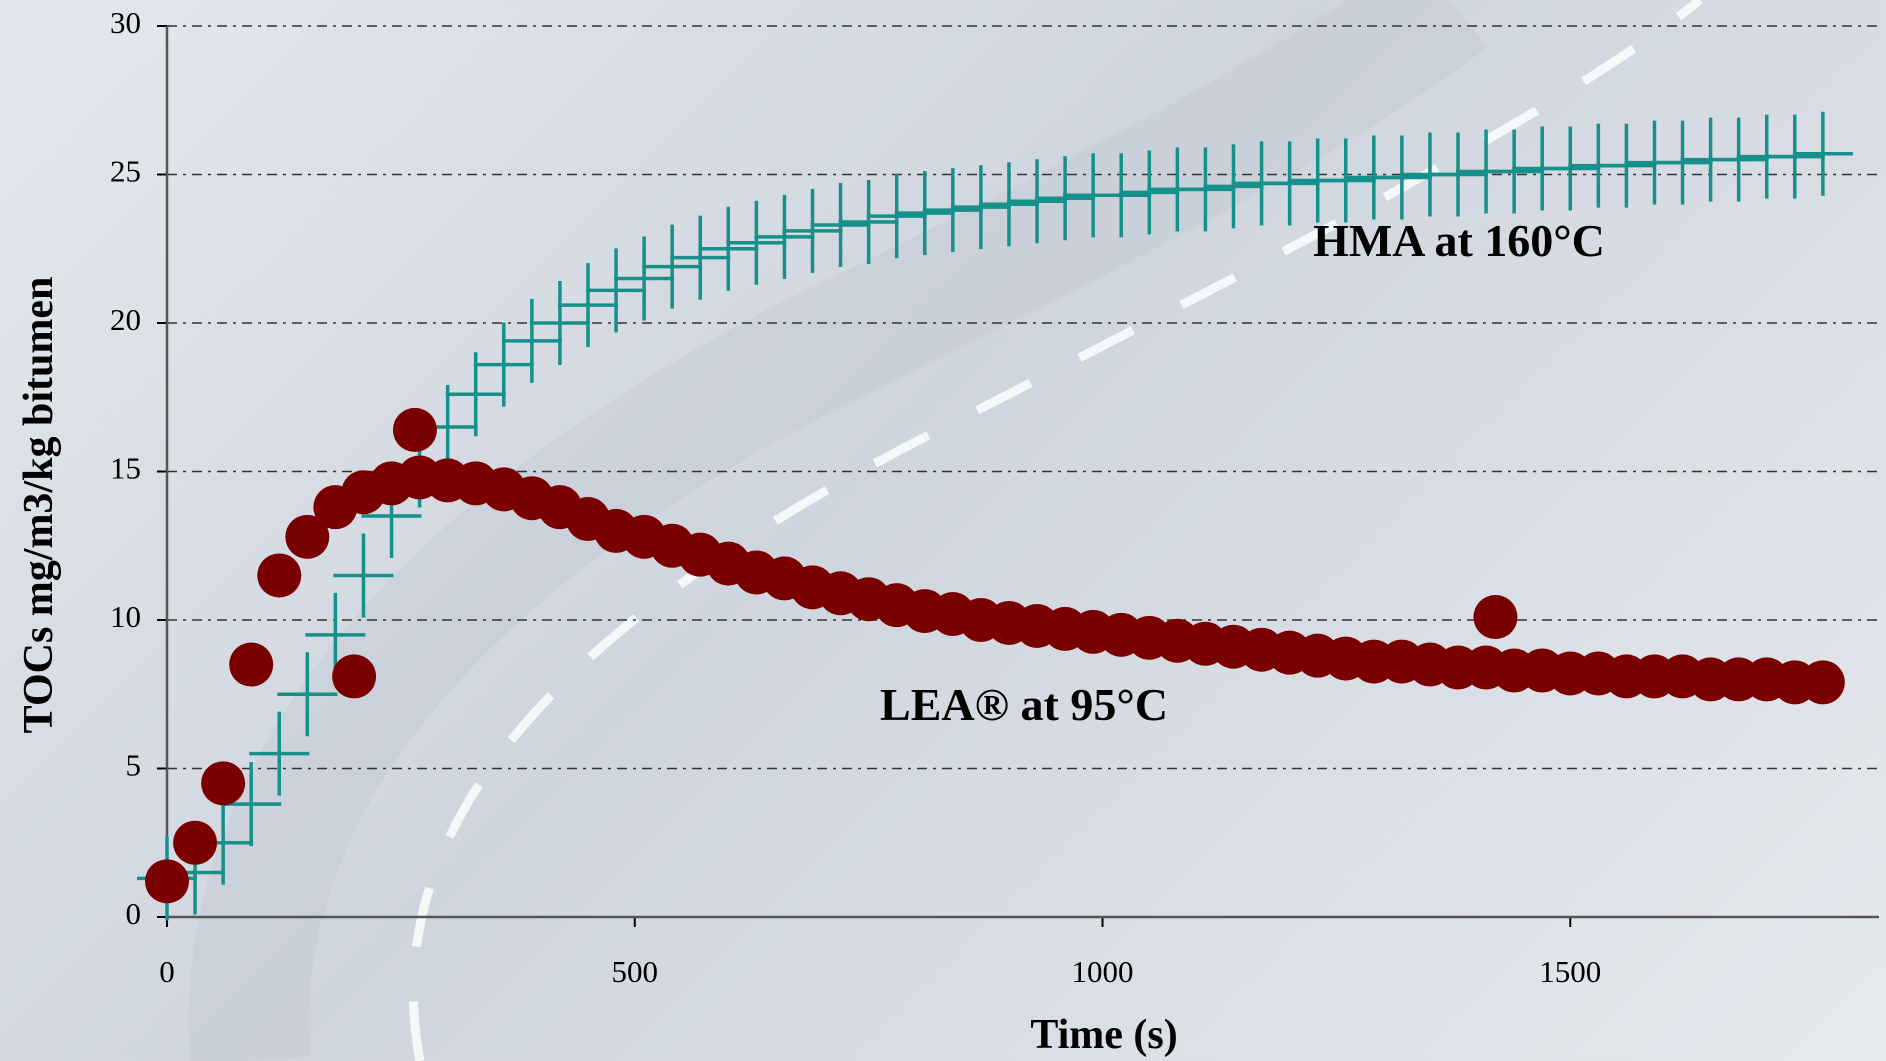 This screenshot has width=1886, height=1061. Describe the element at coordinates (1103, 971) in the screenshot. I see `x-tick-label: 1000` at that location.